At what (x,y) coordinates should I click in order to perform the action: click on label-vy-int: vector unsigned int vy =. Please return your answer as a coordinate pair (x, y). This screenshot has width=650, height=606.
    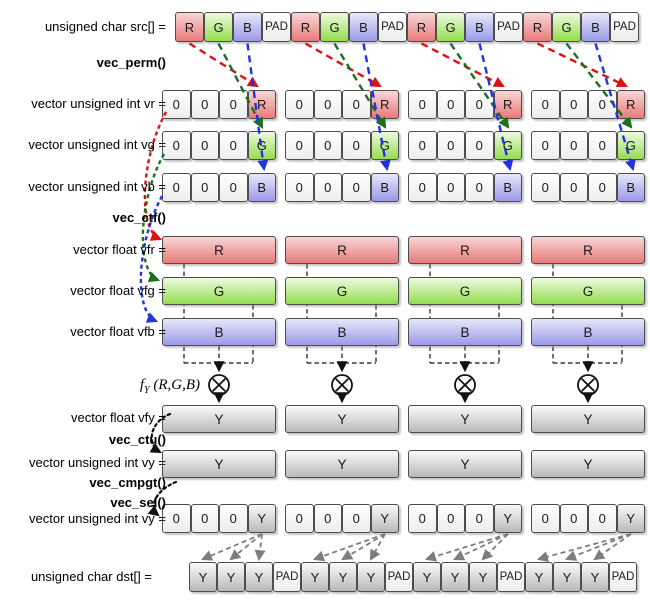
    Looking at the image, I should click on (97, 462).